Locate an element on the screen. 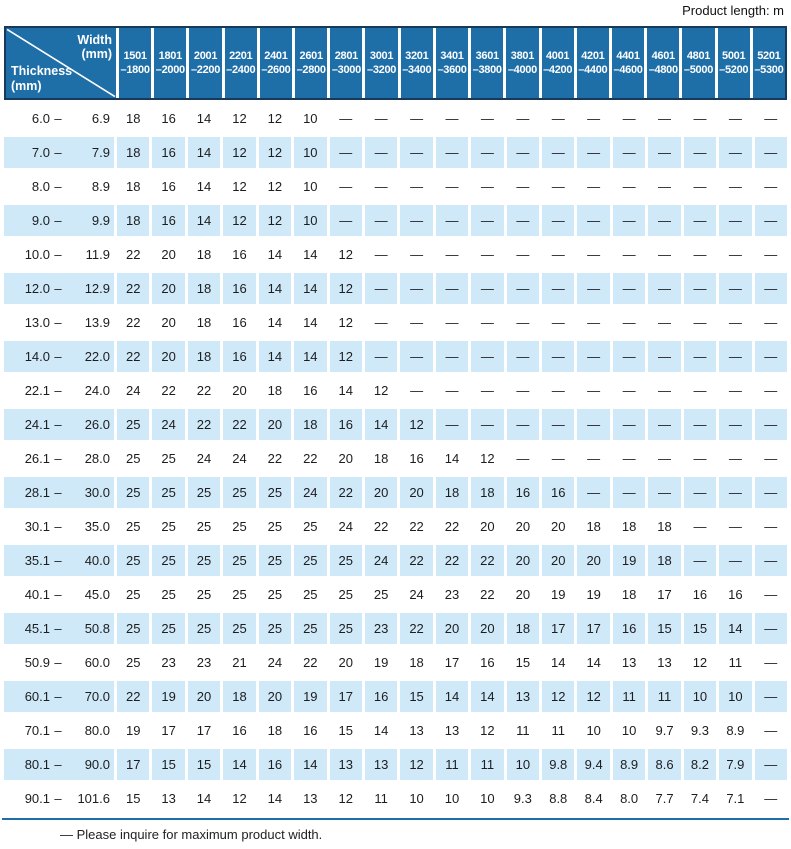  thickness-range-part: 28.1 is located at coordinates (37, 492).